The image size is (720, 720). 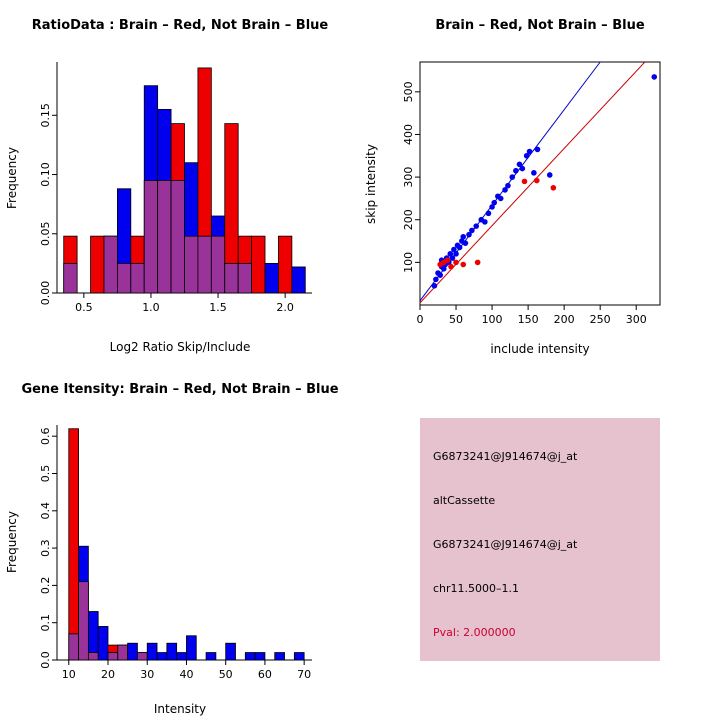 What do you see at coordinates (12, 542) in the screenshot?
I see `gene-histogram-ylabel: Frequency` at bounding box center [12, 542].